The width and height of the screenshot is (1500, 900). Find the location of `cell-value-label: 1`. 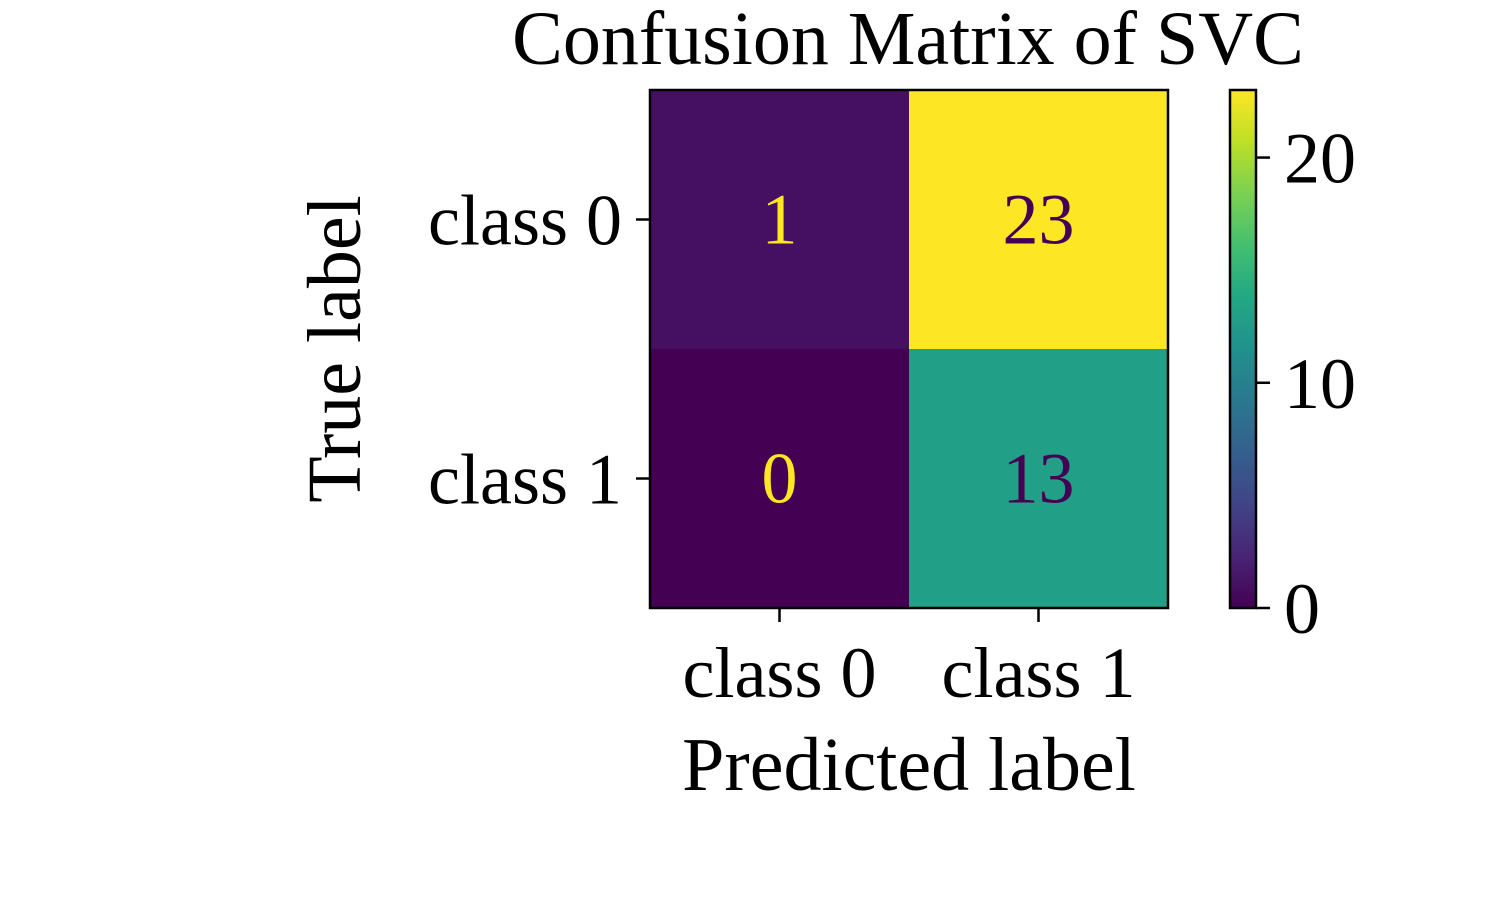

cell-value-label: 1 is located at coordinates (780, 220).